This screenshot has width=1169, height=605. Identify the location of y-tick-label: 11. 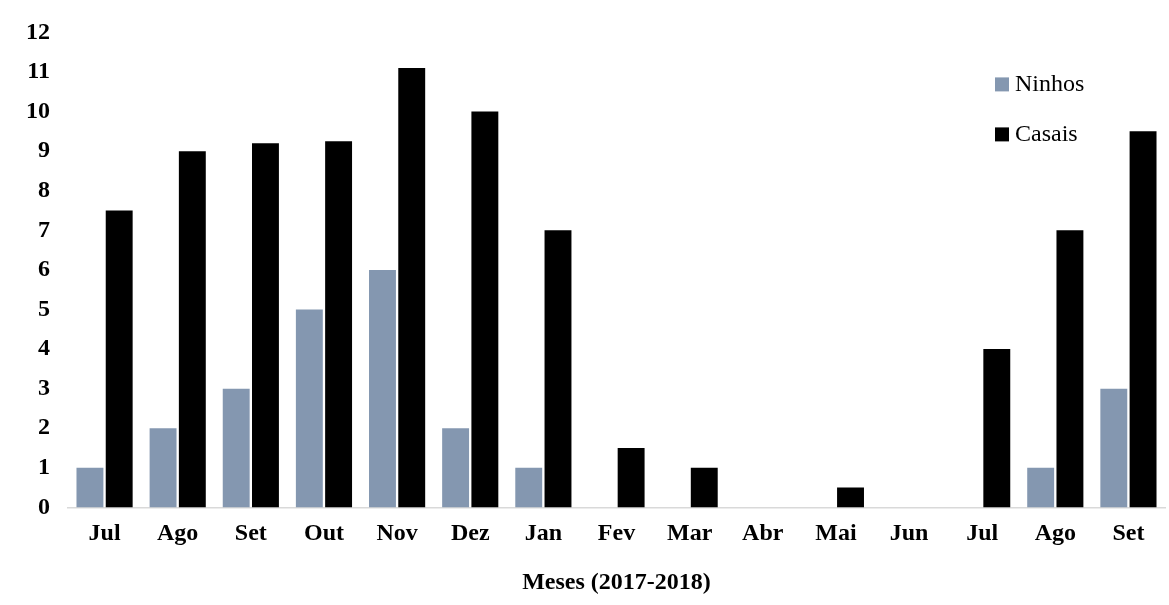
(38, 70).